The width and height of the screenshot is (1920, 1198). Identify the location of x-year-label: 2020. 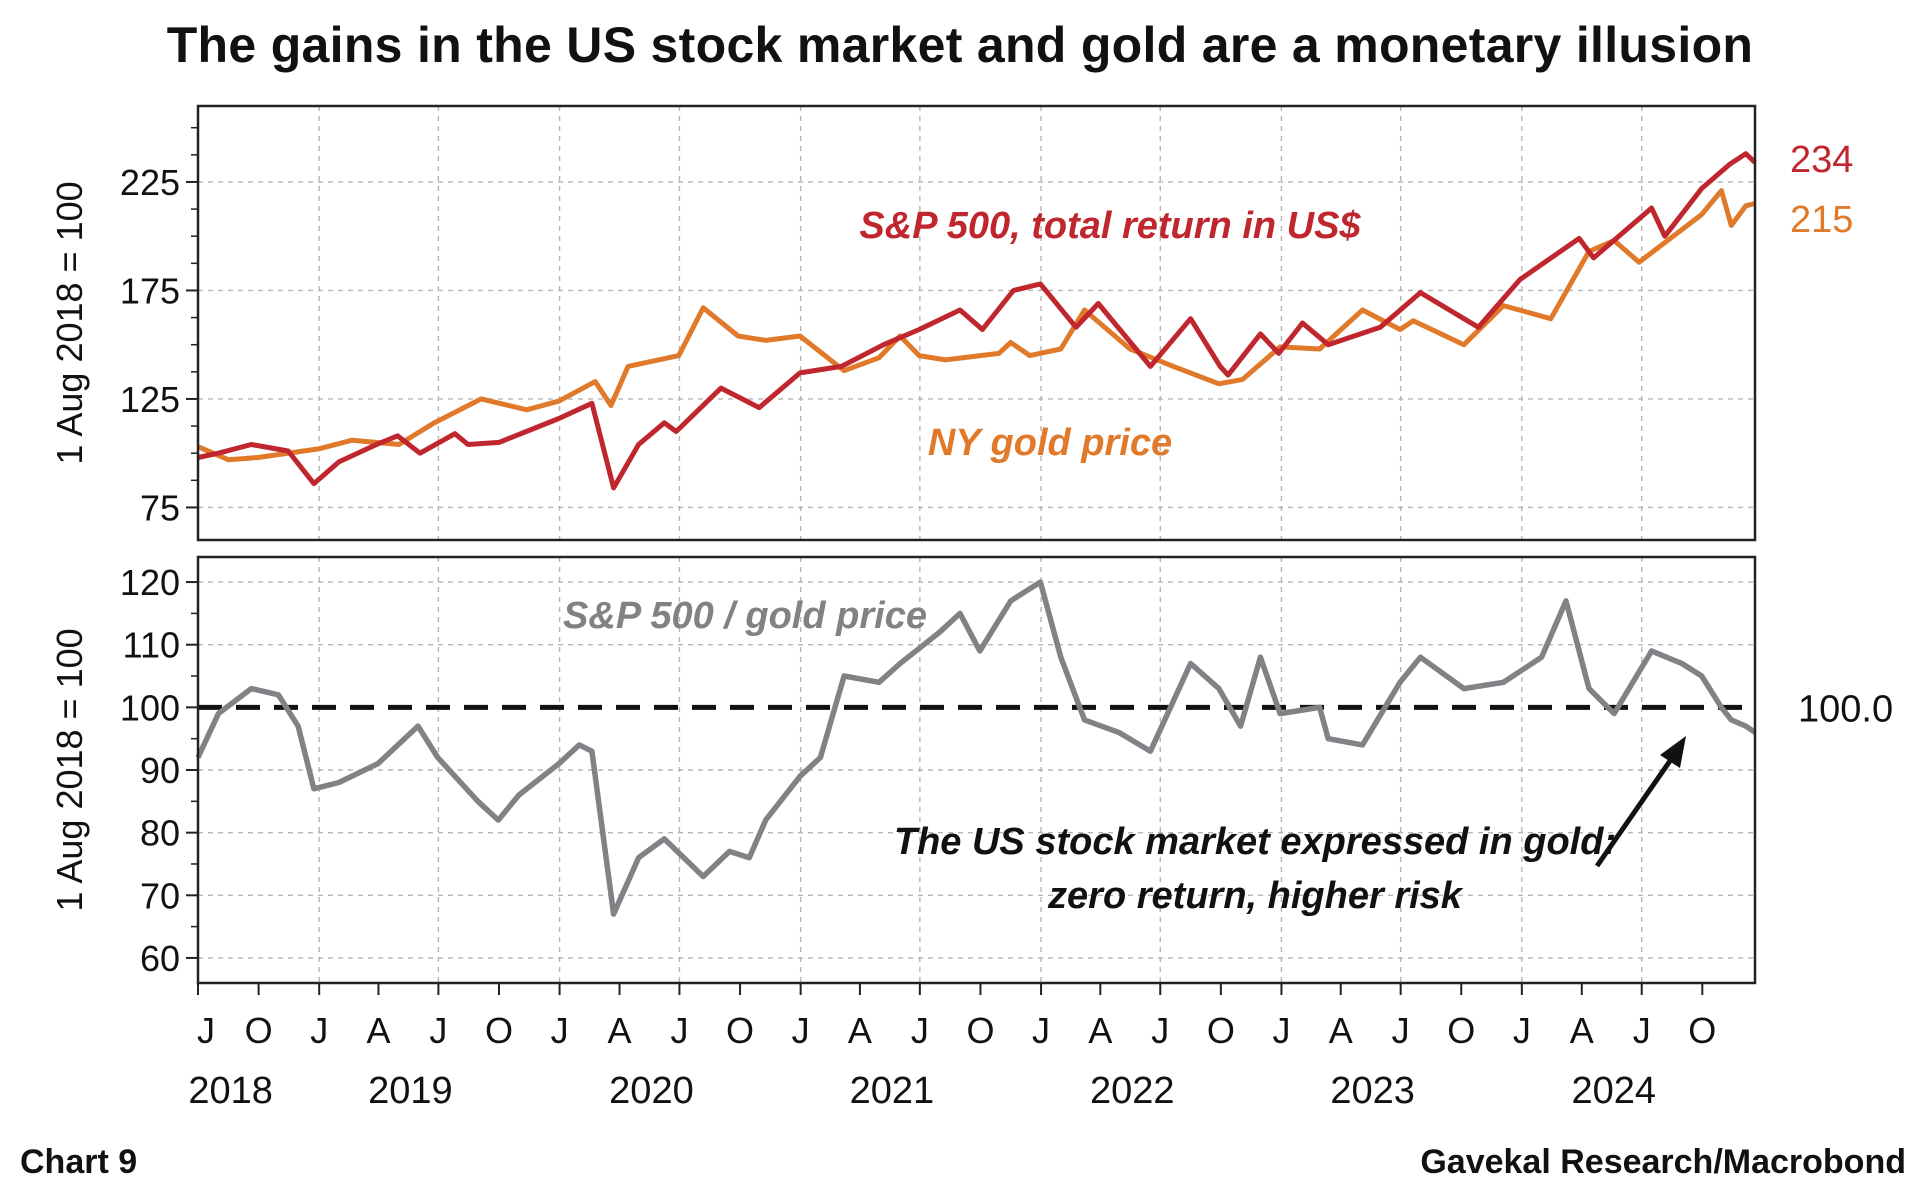
(651, 1091).